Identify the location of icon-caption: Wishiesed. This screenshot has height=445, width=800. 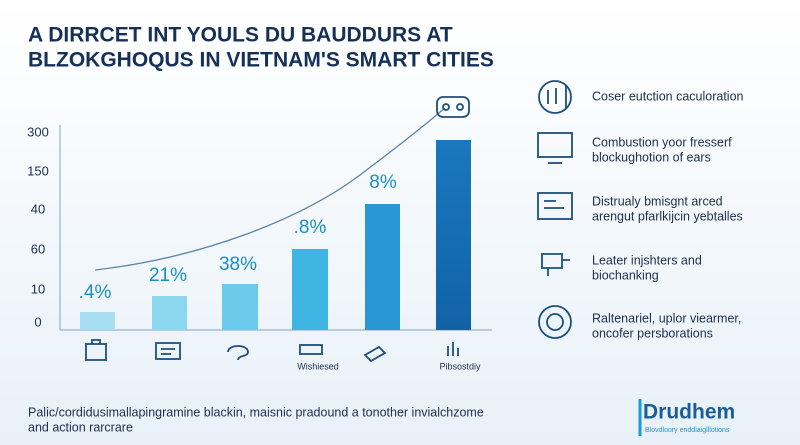
(318, 366).